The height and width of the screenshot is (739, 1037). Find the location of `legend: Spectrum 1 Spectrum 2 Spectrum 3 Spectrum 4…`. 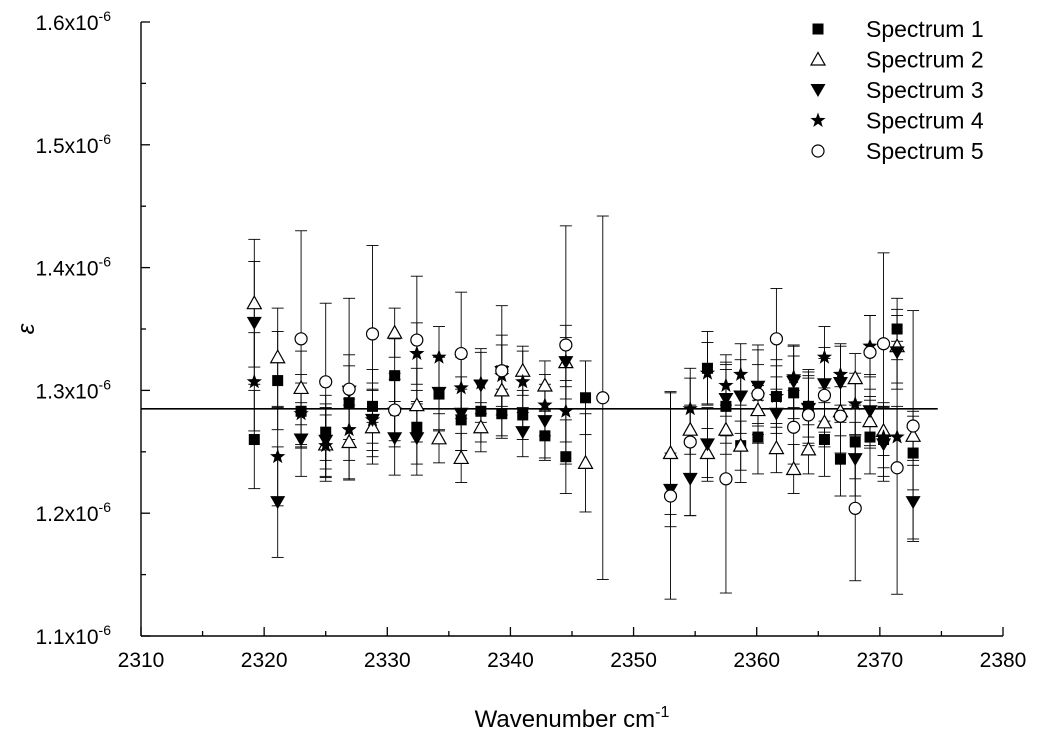

legend: Spectrum 1 Spectrum 2 Spectrum 3 Spectrum 4… is located at coordinates (896, 90).